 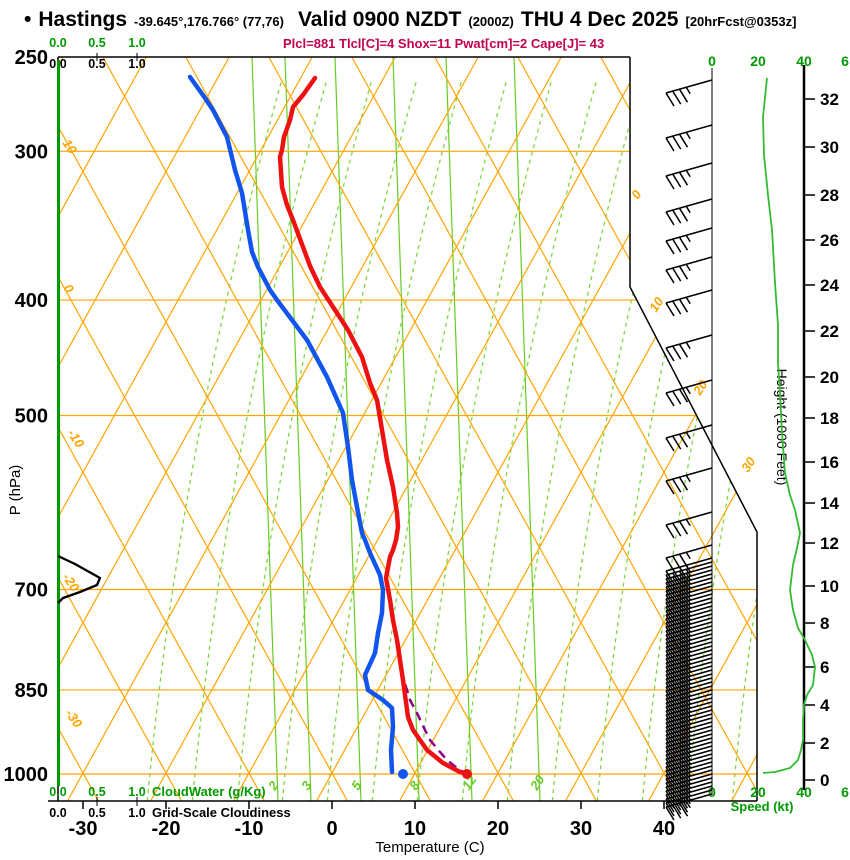 What do you see at coordinates (403, 774) in the screenshot?
I see `surface-dewpoint-dot` at bounding box center [403, 774].